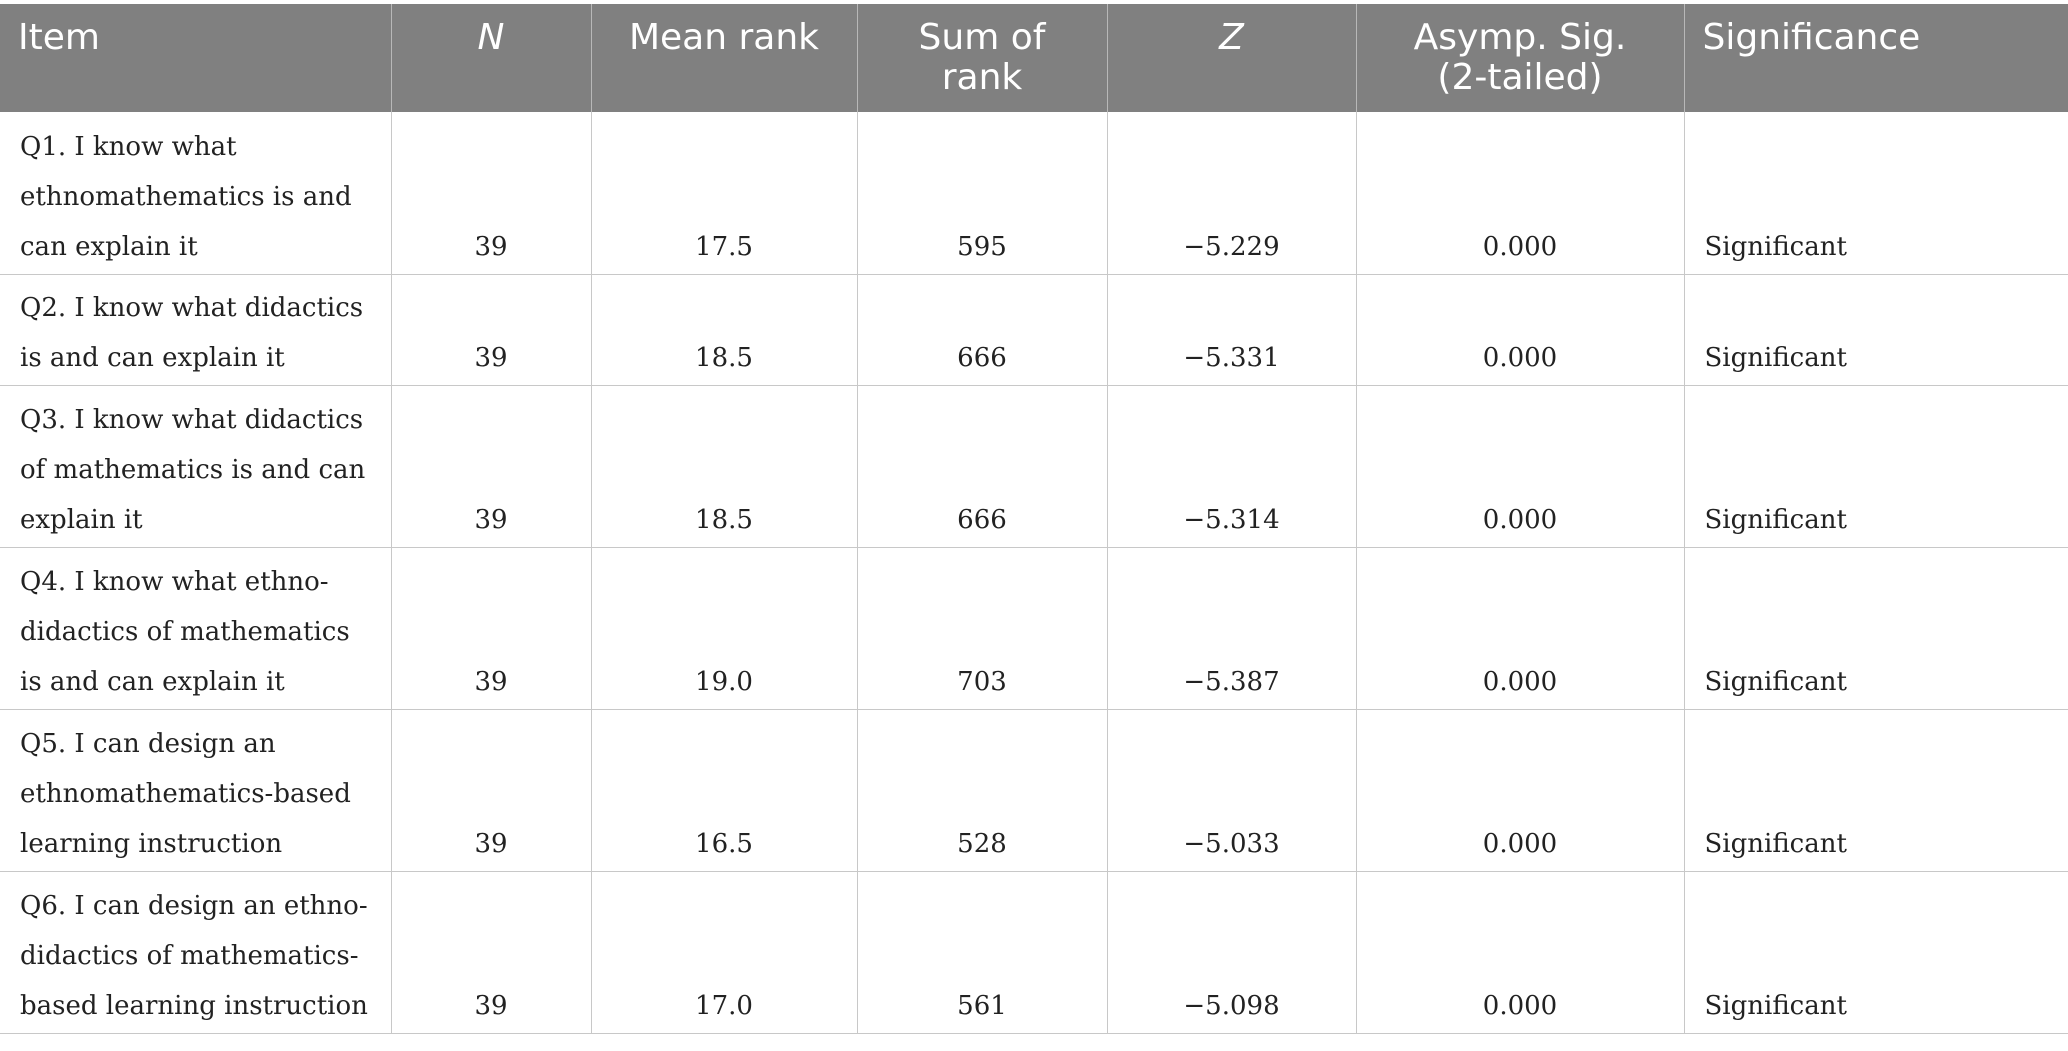 The image size is (2068, 1051). What do you see at coordinates (195, 58) in the screenshot?
I see `header-item: Item` at bounding box center [195, 58].